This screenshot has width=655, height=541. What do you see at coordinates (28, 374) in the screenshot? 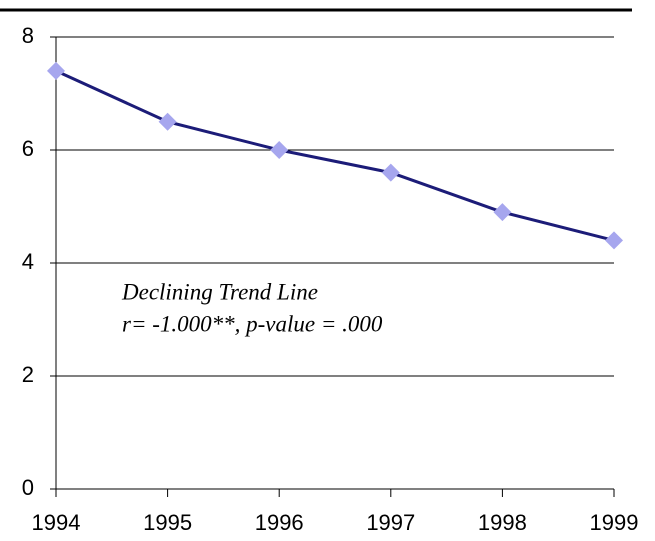
I see `y-tick-label: 2` at bounding box center [28, 374].